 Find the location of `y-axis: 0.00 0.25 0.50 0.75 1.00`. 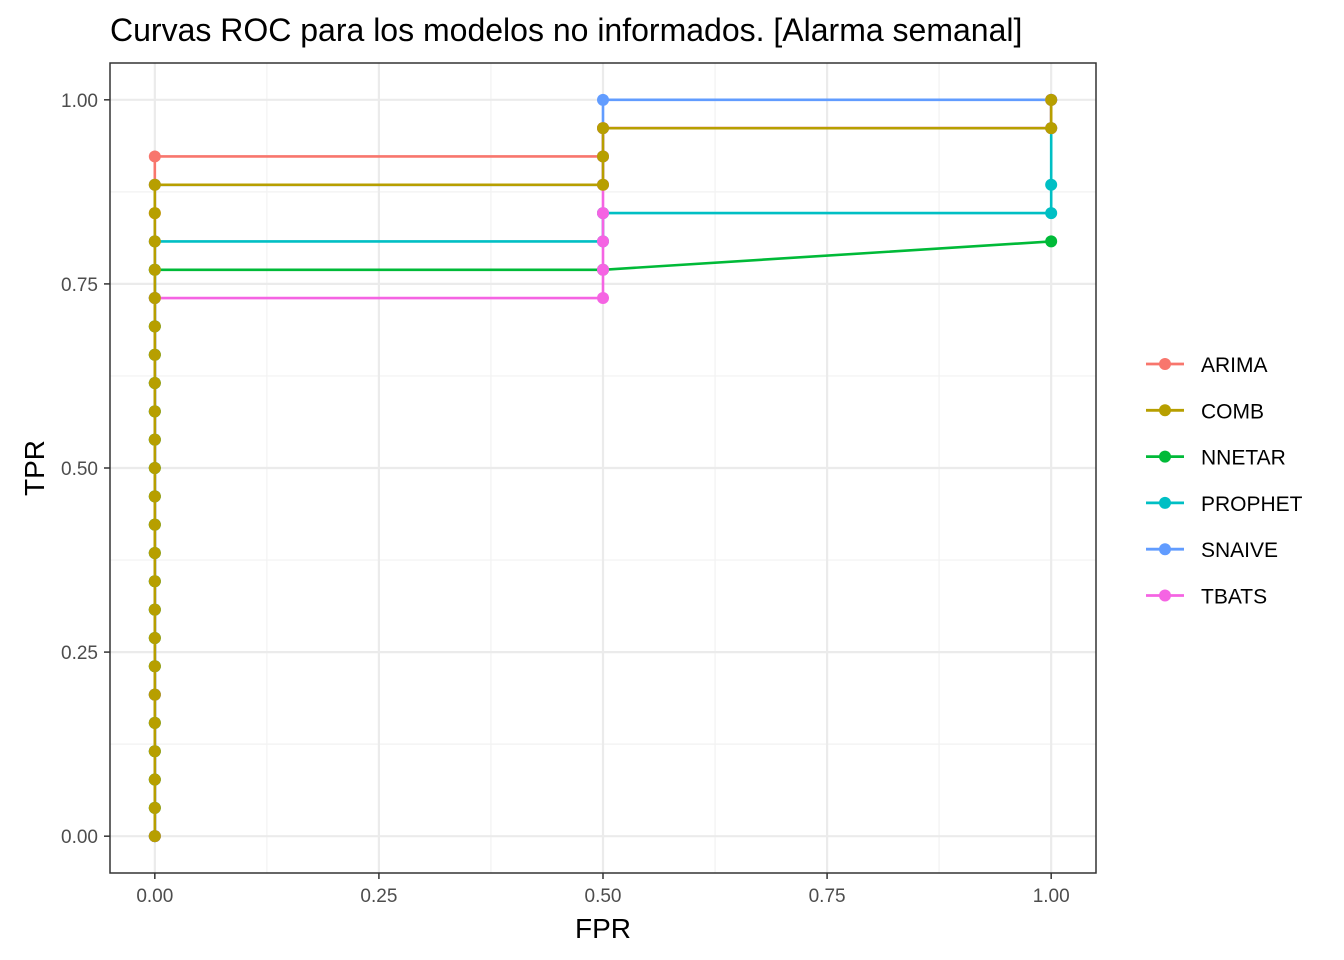

y-axis: 0.00 0.25 0.50 0.75 1.00 is located at coordinates (85, 469).